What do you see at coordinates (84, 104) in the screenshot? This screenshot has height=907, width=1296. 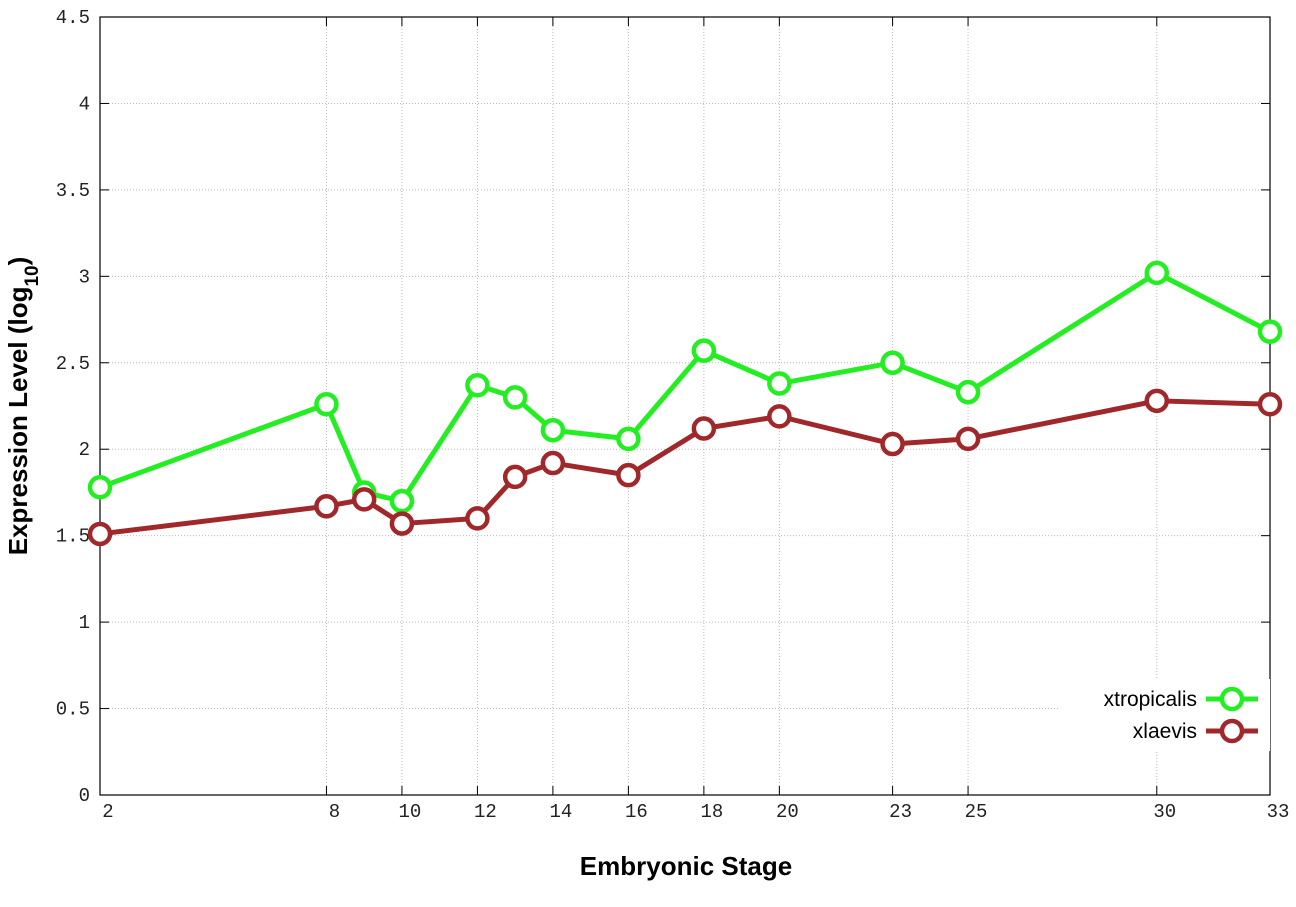 I see `y-tick-label: 4` at bounding box center [84, 104].